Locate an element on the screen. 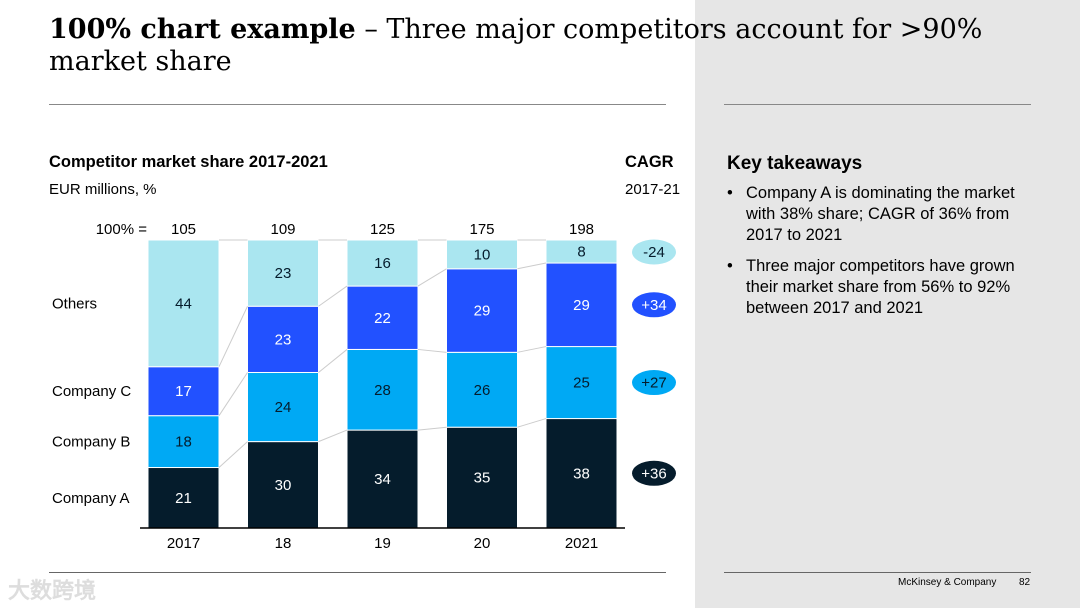  data-label: 34 is located at coordinates (382, 479).